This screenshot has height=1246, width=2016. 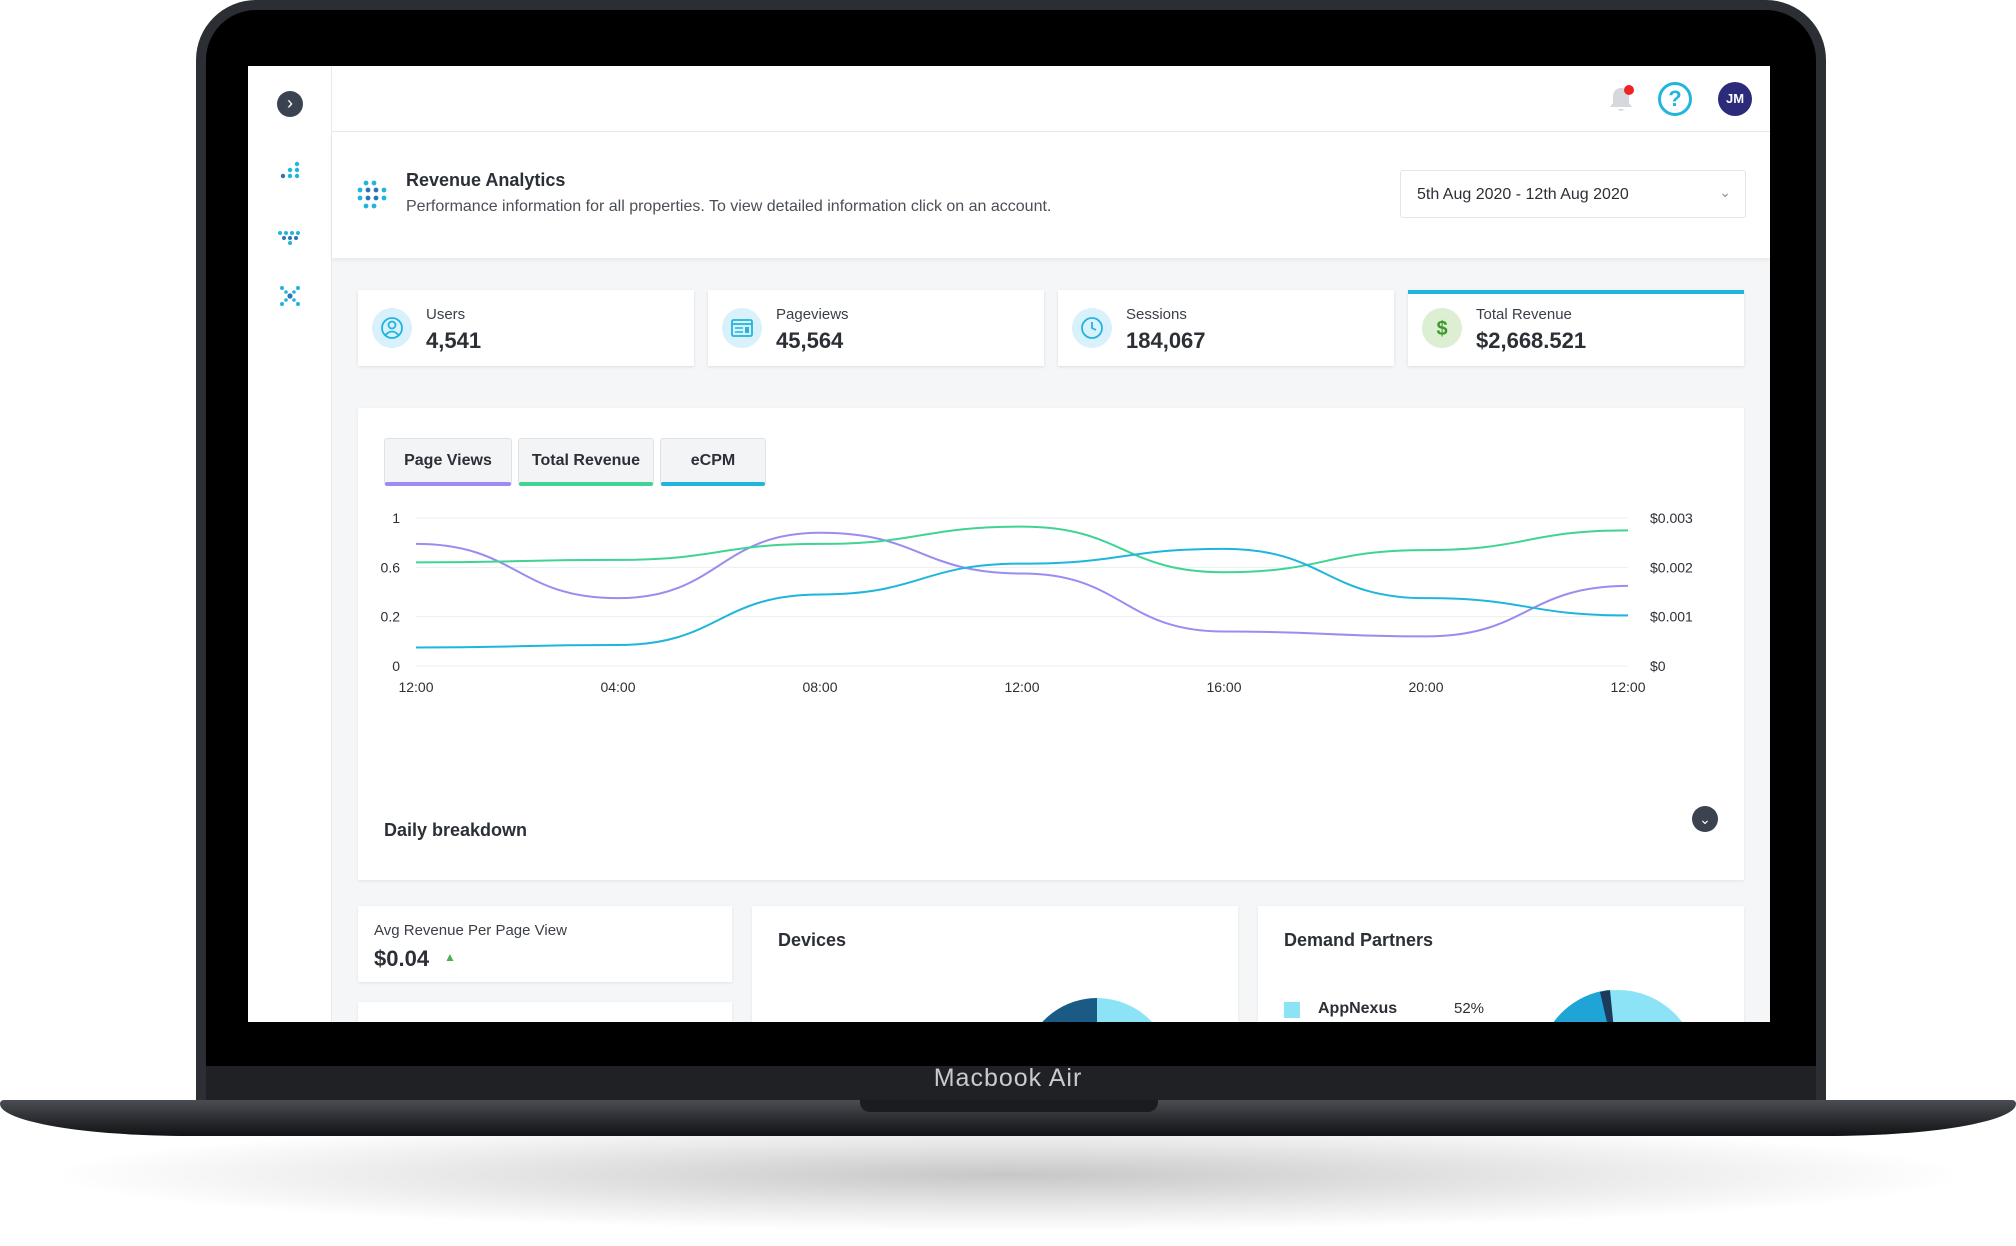 I want to click on y-left-tick-label: 0.2, so click(x=391, y=617).